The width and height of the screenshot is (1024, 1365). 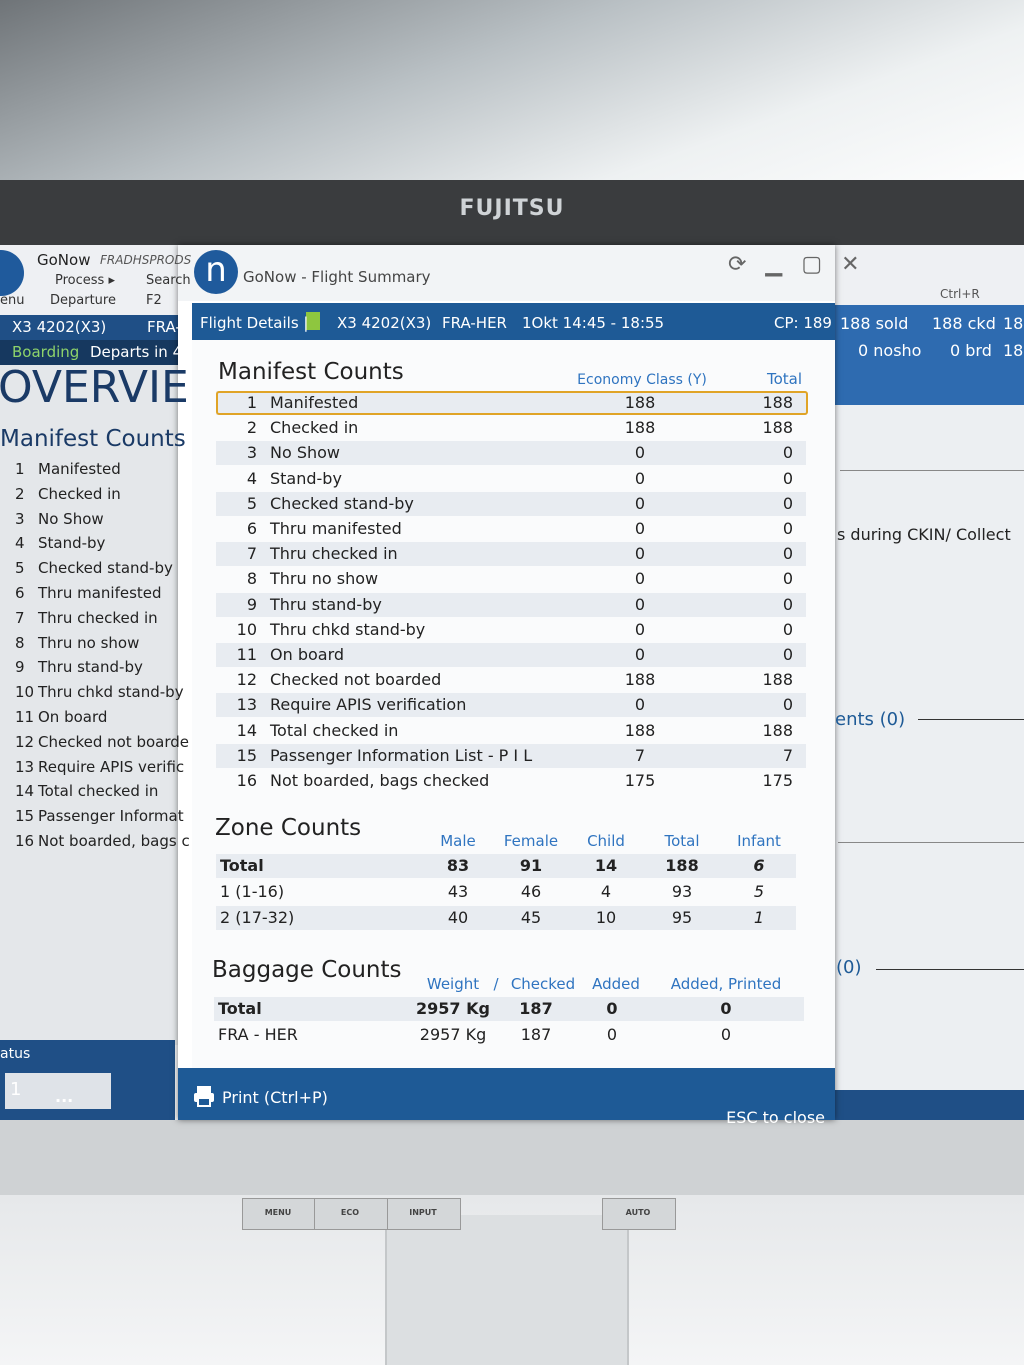 What do you see at coordinates (458, 891) in the screenshot?
I see `cell: 43` at bounding box center [458, 891].